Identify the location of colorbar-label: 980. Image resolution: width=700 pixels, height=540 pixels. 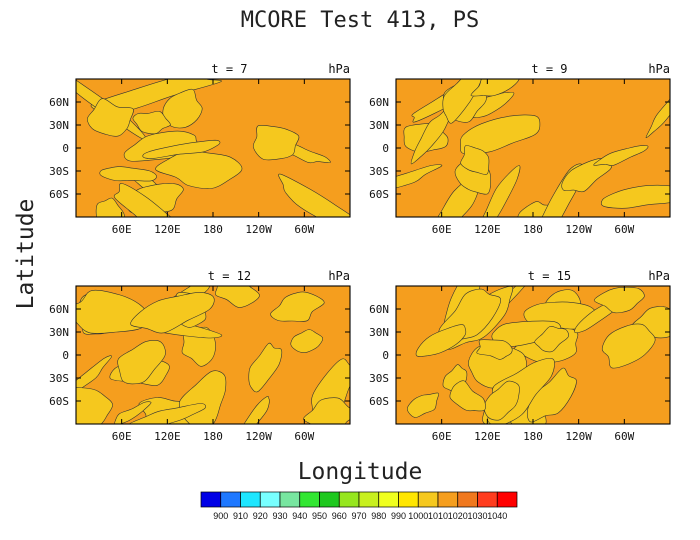
(378, 516).